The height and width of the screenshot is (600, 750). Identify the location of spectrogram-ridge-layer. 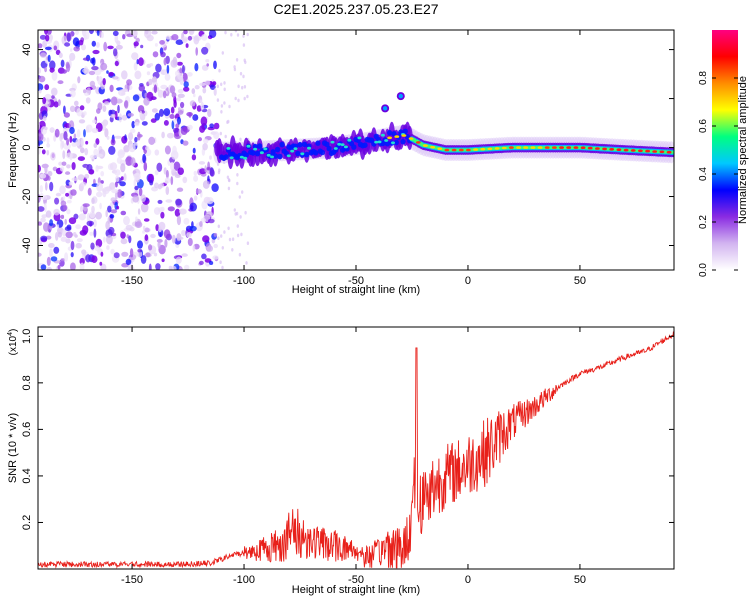
(443, 131).